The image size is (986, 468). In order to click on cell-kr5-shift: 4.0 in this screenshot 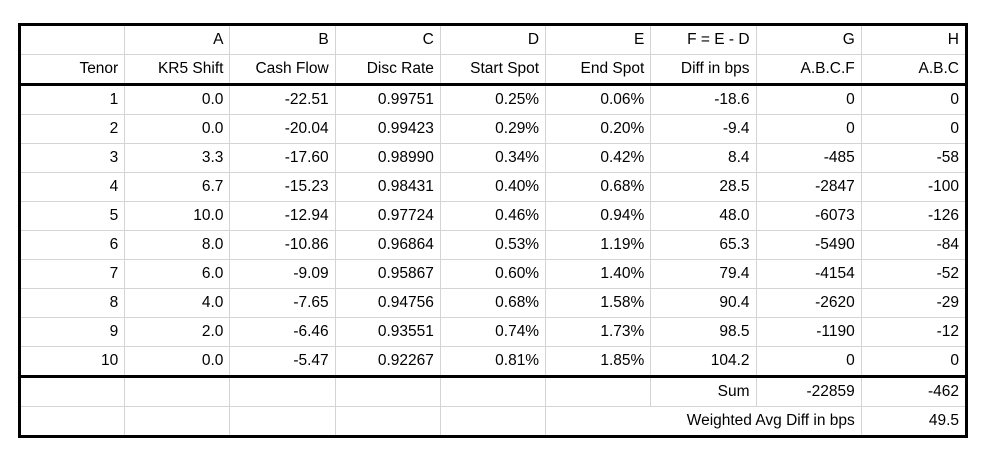, I will do `click(177, 303)`.